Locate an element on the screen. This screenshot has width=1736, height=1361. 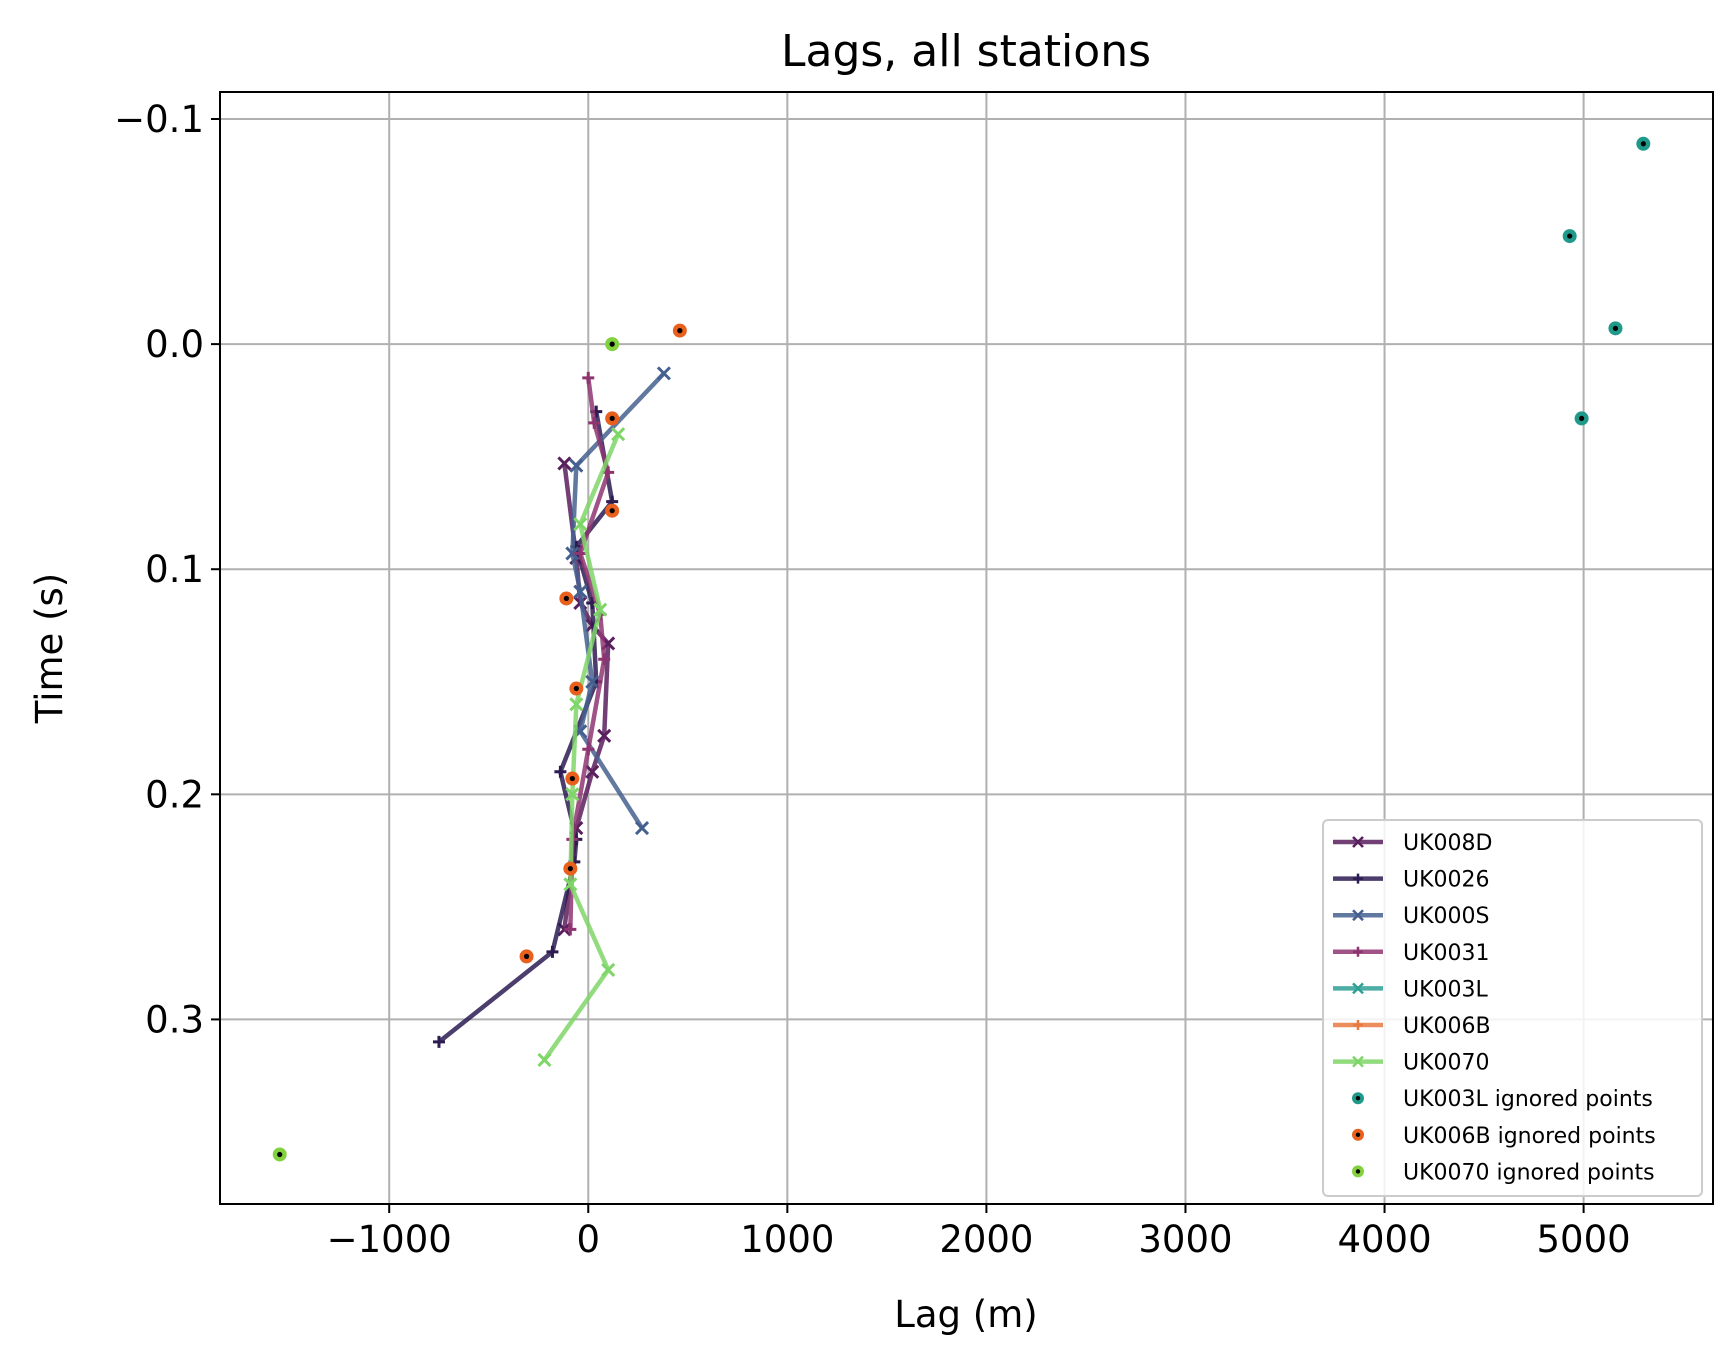
x-tick-label: 0 is located at coordinates (588, 1239).